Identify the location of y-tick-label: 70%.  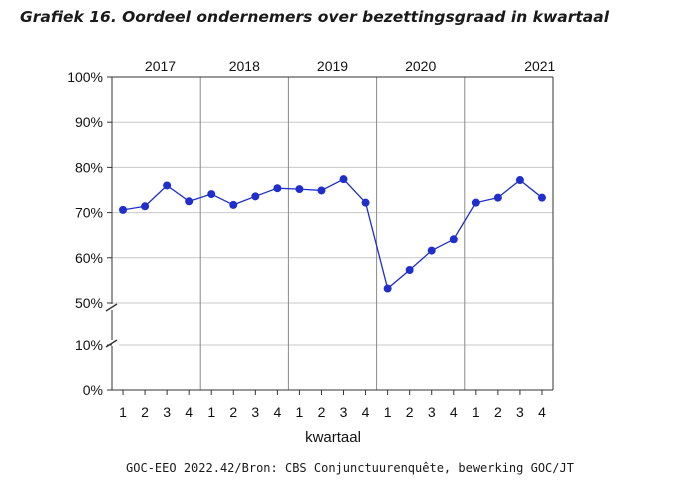
(89, 213).